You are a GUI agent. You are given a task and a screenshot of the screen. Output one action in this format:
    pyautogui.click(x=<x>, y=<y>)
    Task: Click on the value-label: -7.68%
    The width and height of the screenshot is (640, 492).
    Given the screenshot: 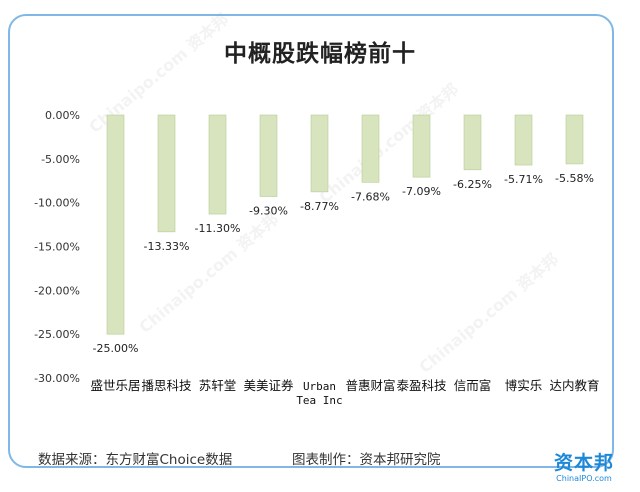 What is the action you would take?
    pyautogui.click(x=370, y=196)
    